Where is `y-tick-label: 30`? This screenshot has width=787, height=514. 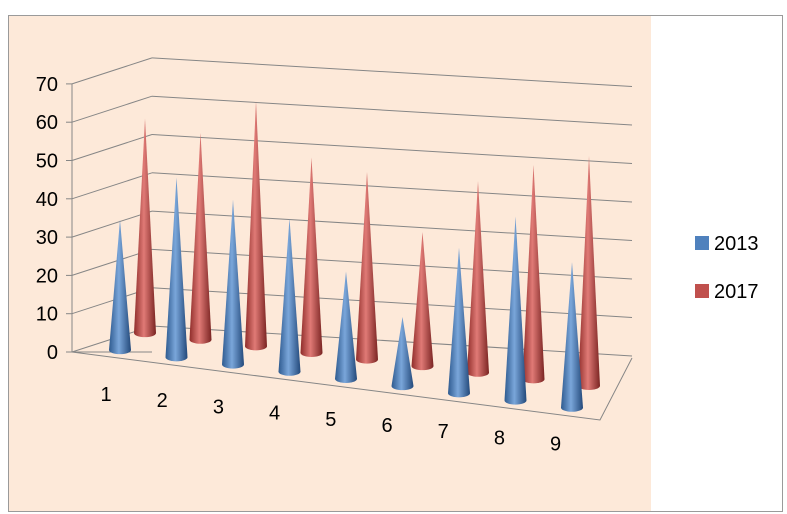 y-tick-label: 30 is located at coordinates (47, 238).